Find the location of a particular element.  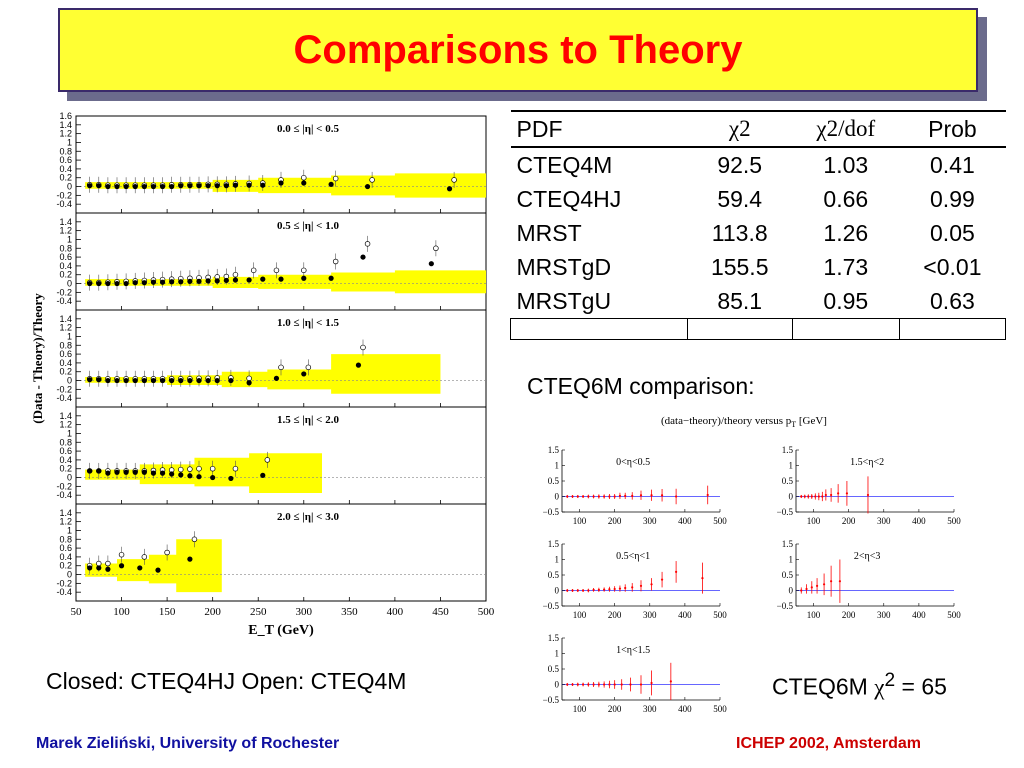

cteq6m-chi2-prefix: CTEQ6M is located at coordinates (823, 686).